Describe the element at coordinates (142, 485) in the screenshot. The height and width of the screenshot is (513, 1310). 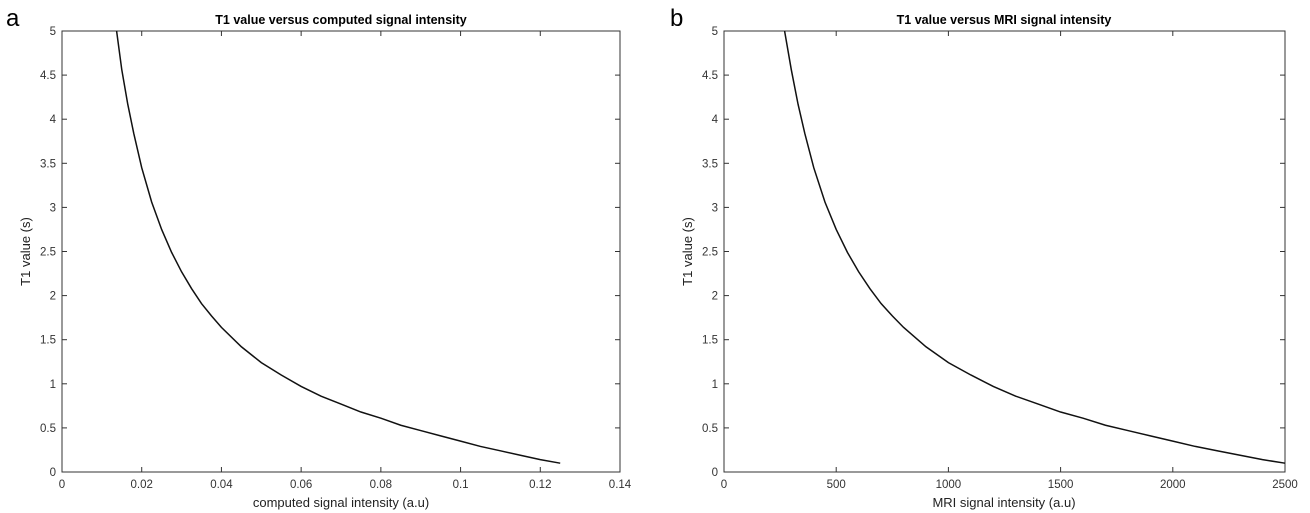
I see `panel-a-xtick-label: 0.02` at that location.